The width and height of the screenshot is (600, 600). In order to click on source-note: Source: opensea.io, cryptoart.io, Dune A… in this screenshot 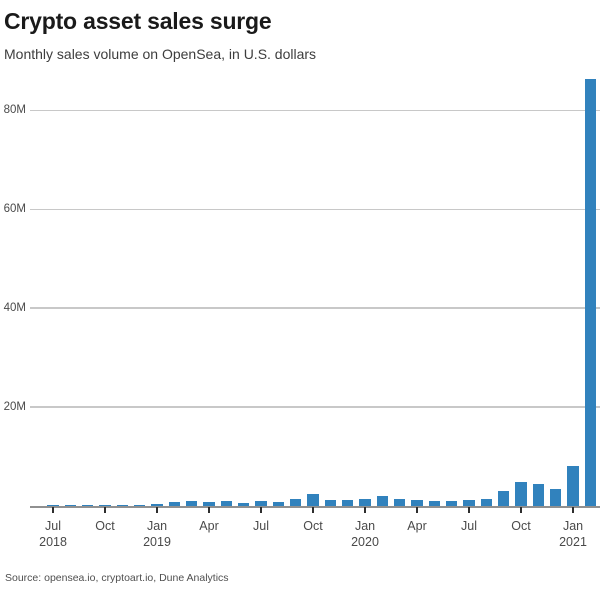, I will do `click(117, 578)`.